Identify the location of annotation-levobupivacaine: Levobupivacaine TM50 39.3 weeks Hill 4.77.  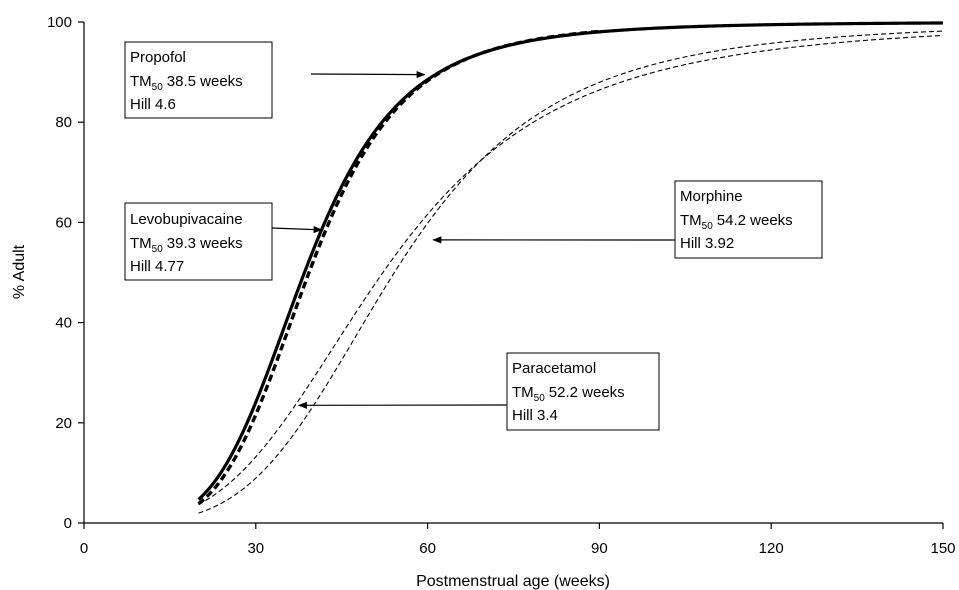
(223, 241).